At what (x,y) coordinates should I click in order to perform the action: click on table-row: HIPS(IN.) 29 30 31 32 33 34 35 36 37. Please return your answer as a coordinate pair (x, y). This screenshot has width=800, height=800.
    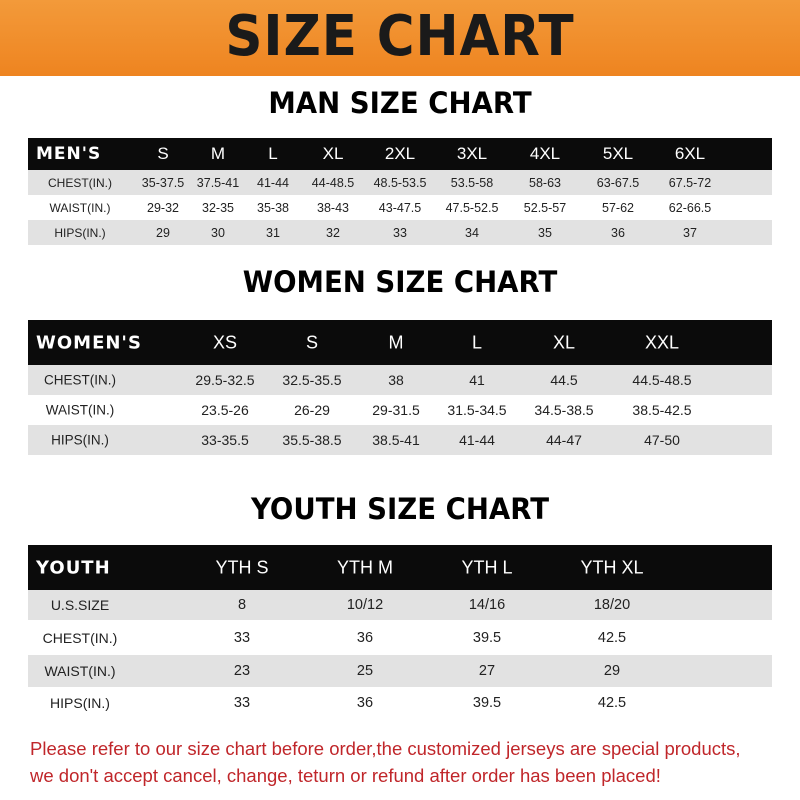
    Looking at the image, I should click on (400, 232).